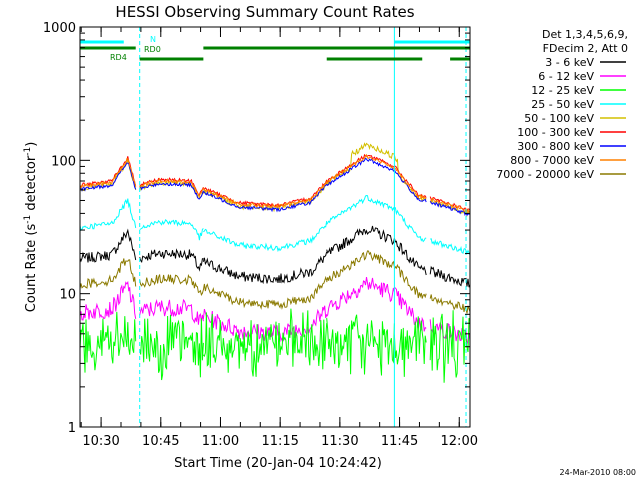 The image size is (640, 480). I want to click on y-tick-label: 1000, so click(59, 28).